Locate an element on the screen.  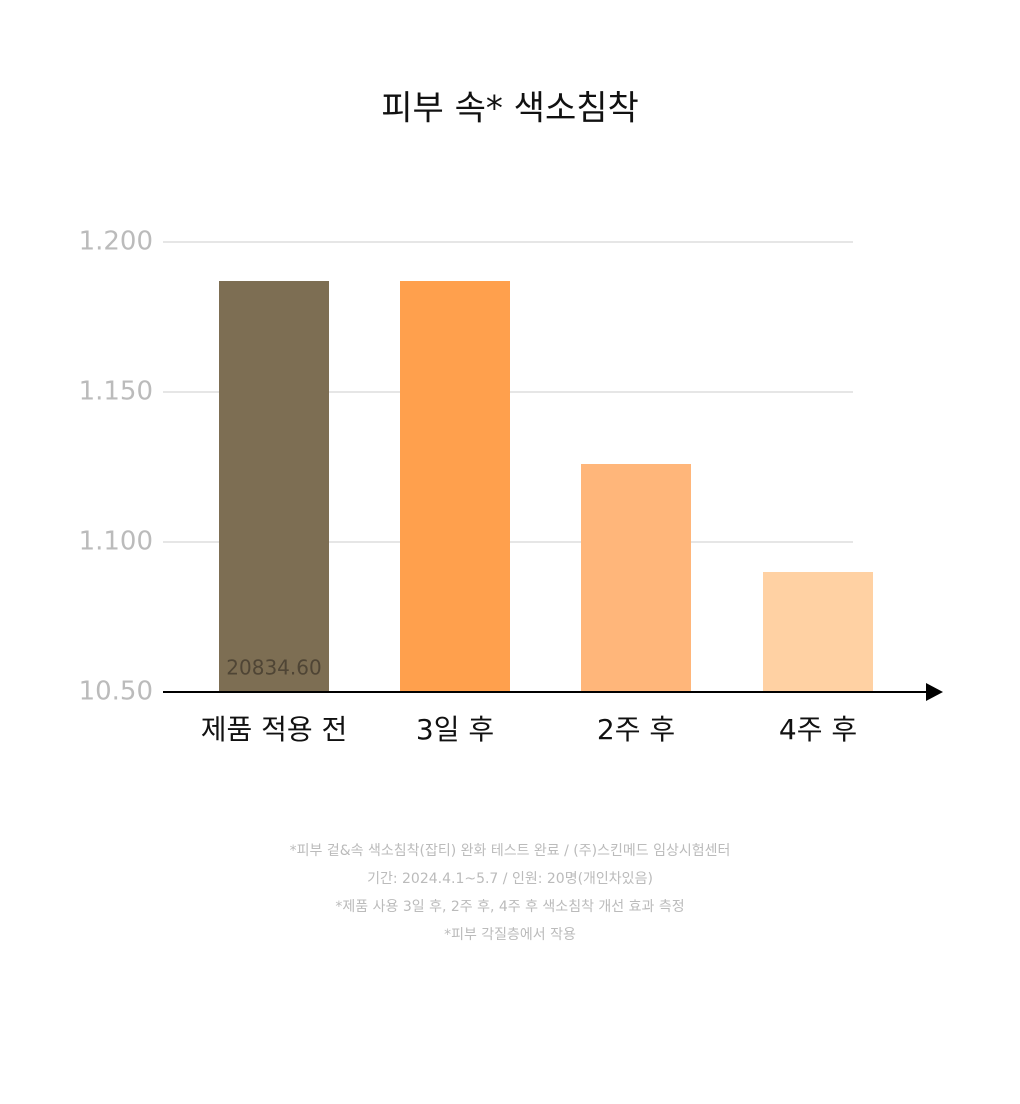
x-tick-label: 2주 후 is located at coordinates (636, 729).